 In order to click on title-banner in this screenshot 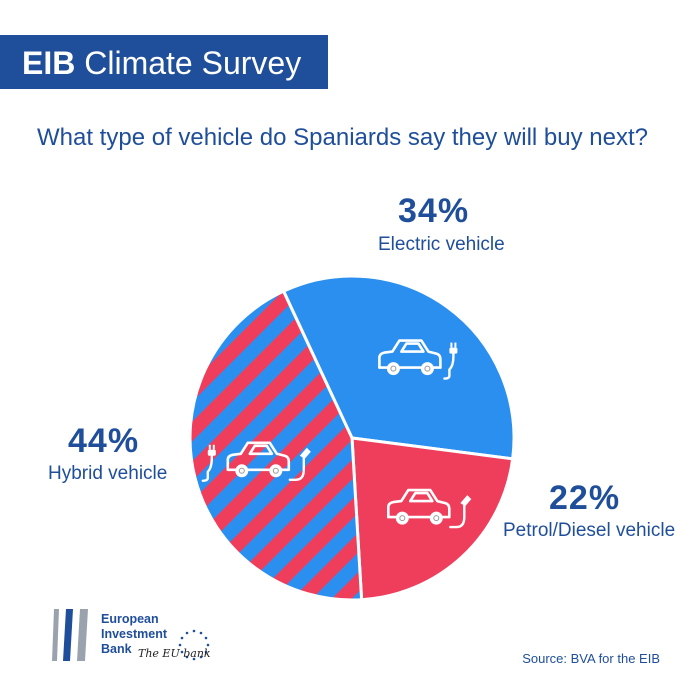, I will do `click(164, 62)`.